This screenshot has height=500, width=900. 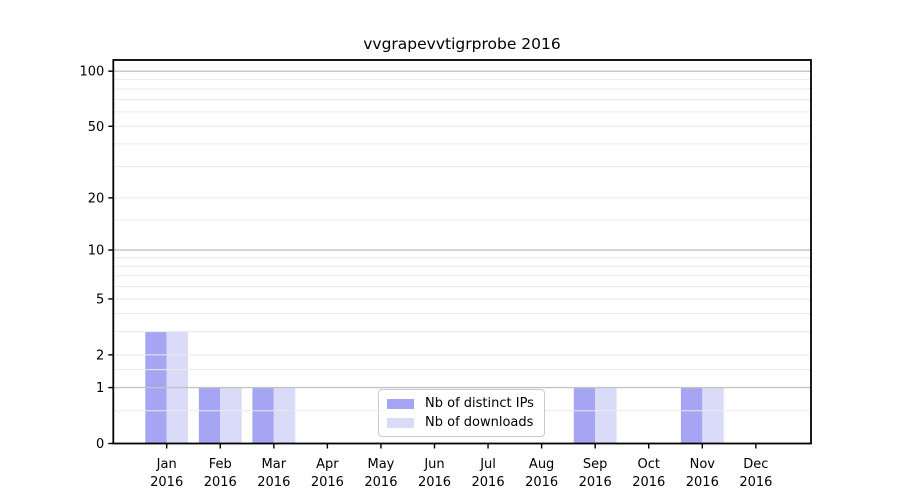 I want to click on y-tick-label: 20, so click(x=96, y=198).